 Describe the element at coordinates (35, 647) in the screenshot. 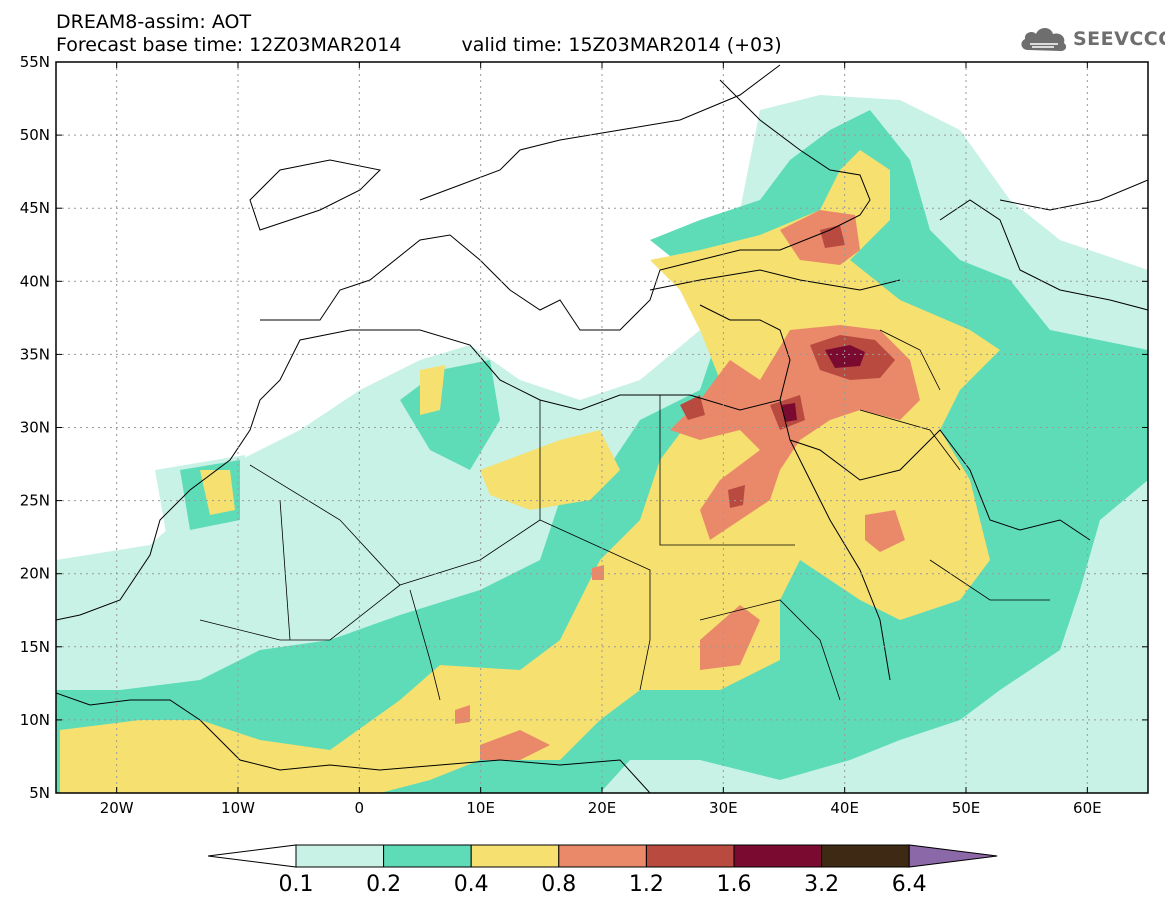

I see `lat-tick-label: 15N` at that location.